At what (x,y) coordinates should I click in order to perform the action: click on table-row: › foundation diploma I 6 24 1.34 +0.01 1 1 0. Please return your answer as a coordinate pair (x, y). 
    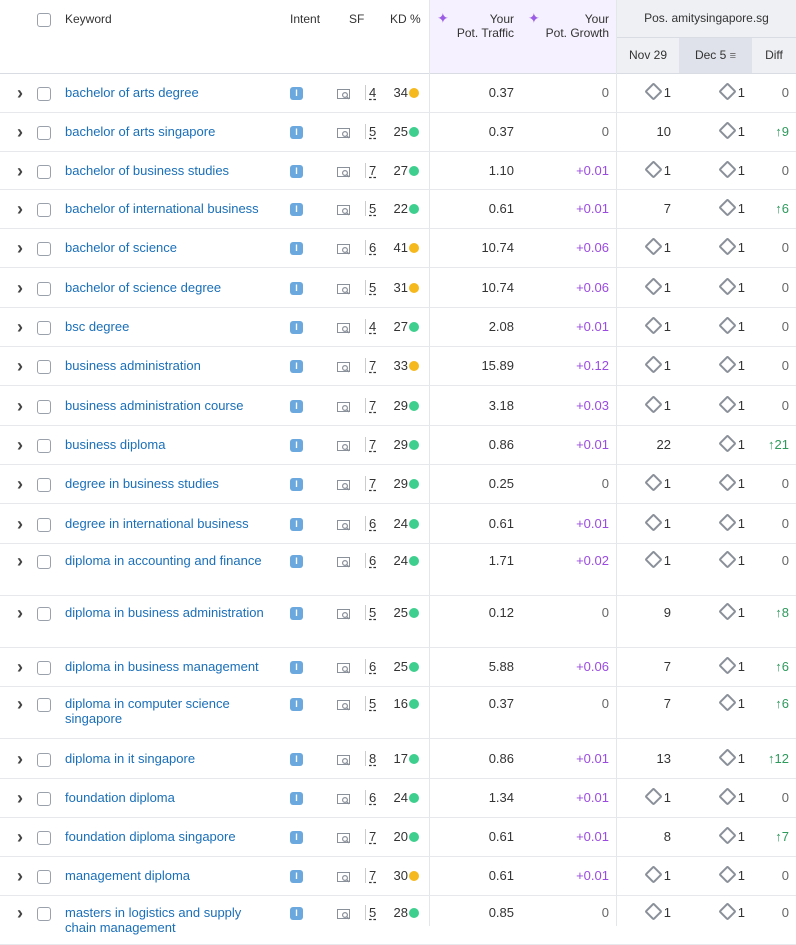
    Looking at the image, I should click on (398, 798).